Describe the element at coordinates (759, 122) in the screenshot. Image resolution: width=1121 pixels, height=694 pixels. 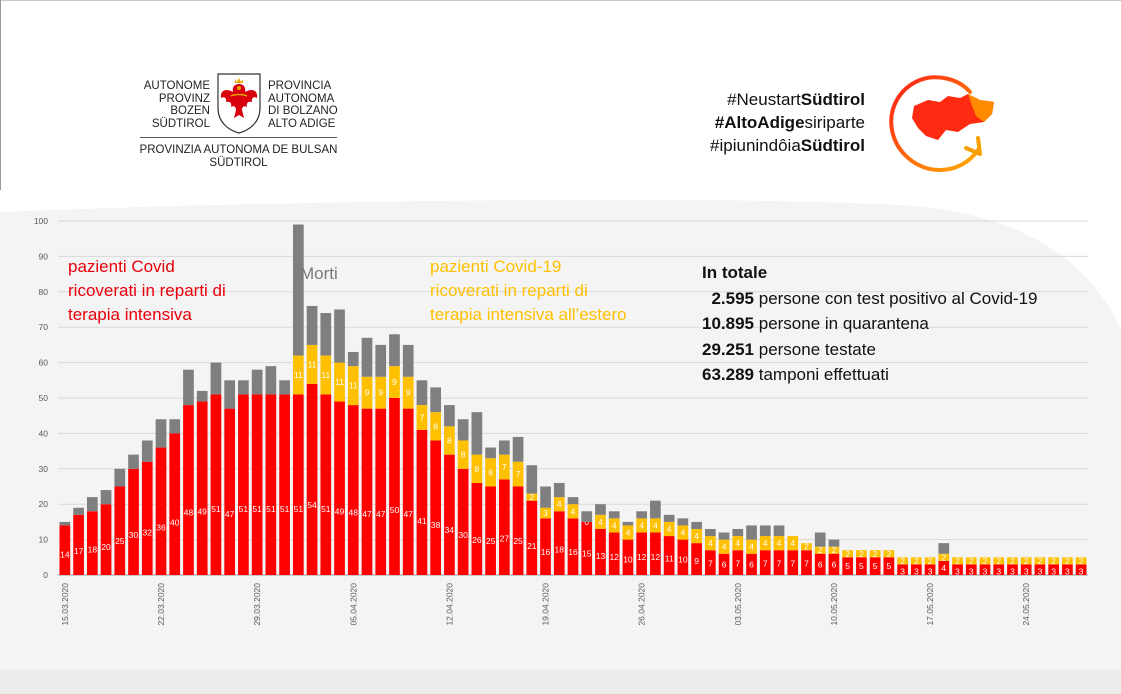
I see `hashtag-bold: #AltoAdige` at that location.